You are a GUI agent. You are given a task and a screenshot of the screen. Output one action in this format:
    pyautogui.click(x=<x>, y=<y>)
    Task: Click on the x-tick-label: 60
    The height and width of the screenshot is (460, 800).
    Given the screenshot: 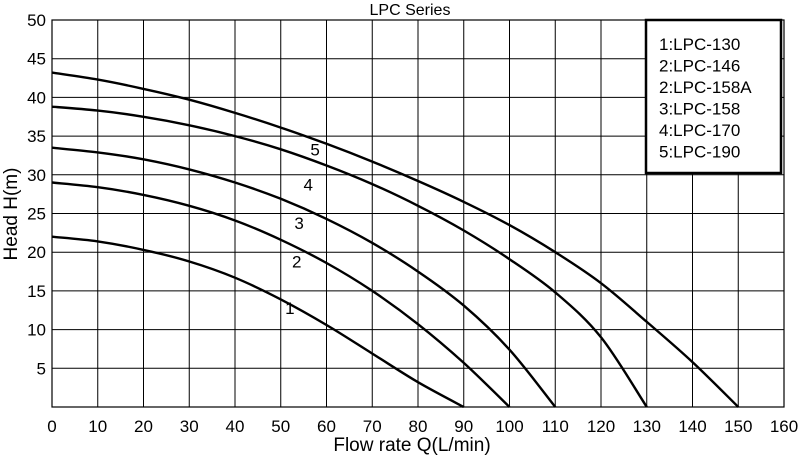 What is the action you would take?
    pyautogui.click(x=326, y=426)
    